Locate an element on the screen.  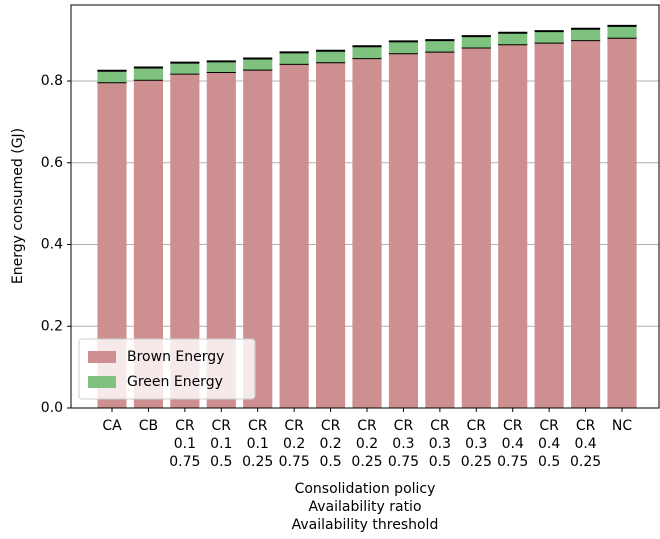
x-axis-label: Consolidation policy is located at coordinates (365, 489).